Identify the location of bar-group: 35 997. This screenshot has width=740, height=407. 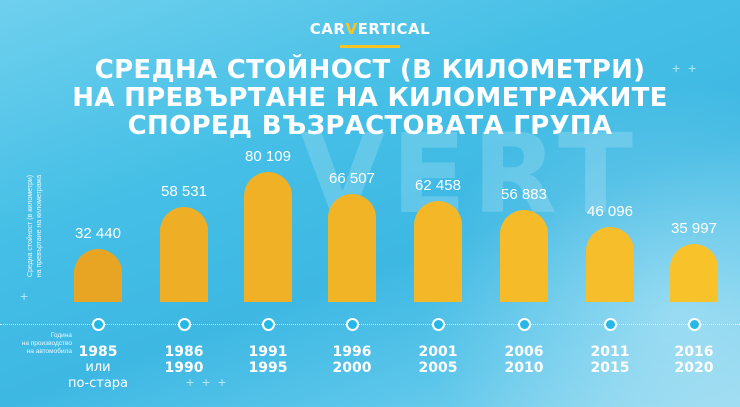
(694, 261).